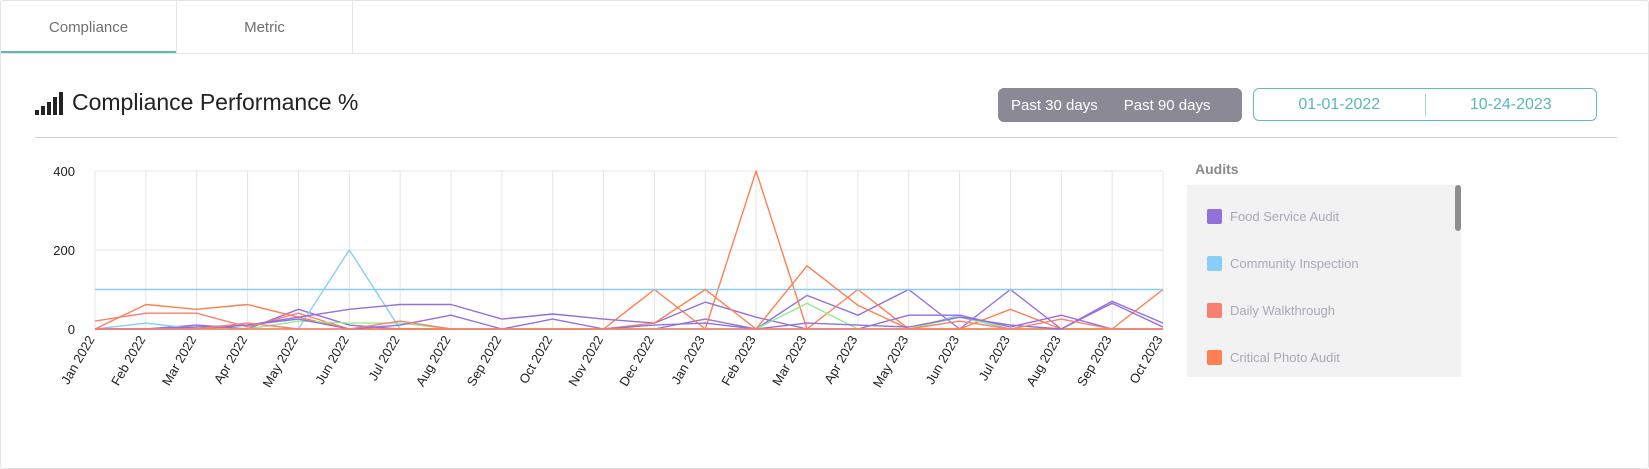 This screenshot has width=1649, height=469. Describe the element at coordinates (840, 359) in the screenshot. I see `x-tick-label: Apr 2023` at that location.